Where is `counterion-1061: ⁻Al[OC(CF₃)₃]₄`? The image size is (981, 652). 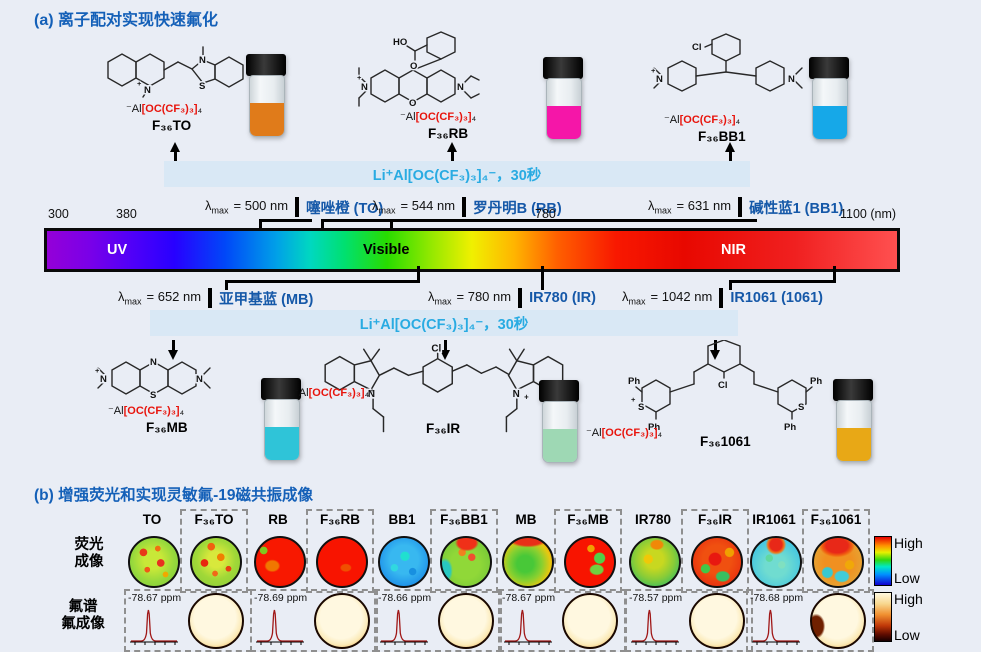
counterion-1061: ⁻Al[OC(CF₃)₃]₄ is located at coordinates (624, 432).